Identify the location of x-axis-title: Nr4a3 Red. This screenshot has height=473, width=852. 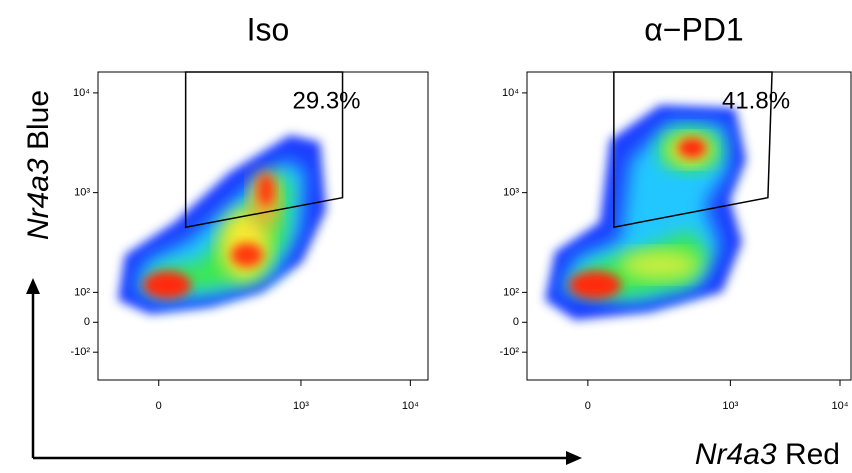
(767, 454).